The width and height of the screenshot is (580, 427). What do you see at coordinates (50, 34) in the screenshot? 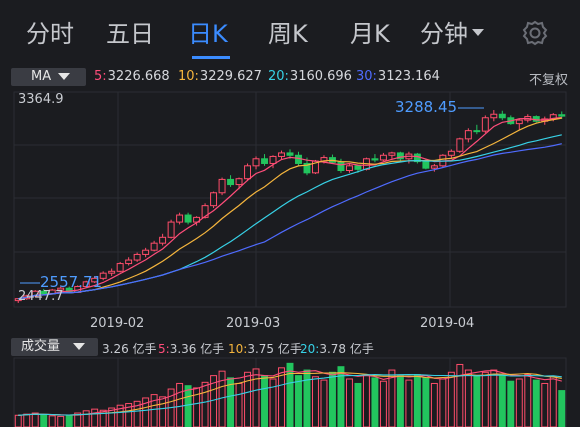
I see `tab-intraday: 分时` at bounding box center [50, 34].